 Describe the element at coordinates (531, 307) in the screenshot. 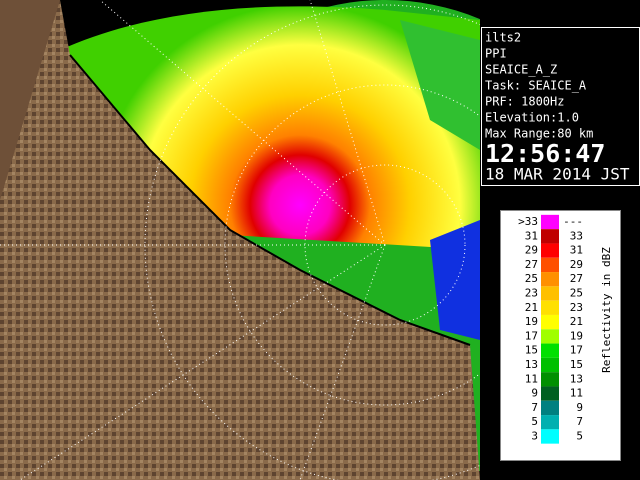

I see `legend-low: 21` at that location.